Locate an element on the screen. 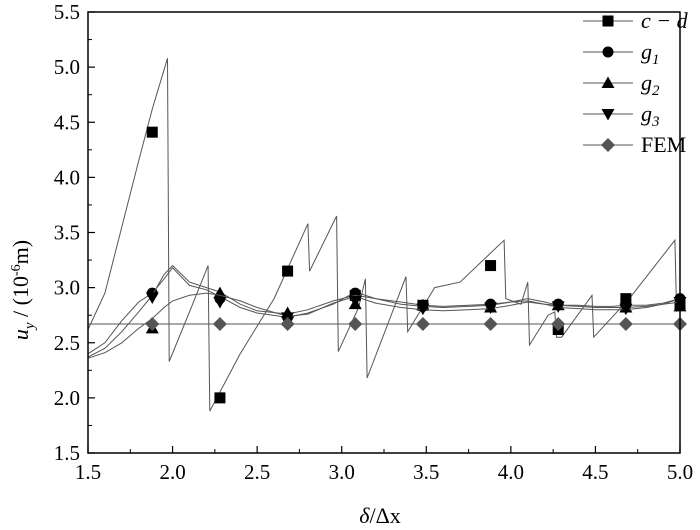  x-tick-label: 2.5 is located at coordinates (257, 472).